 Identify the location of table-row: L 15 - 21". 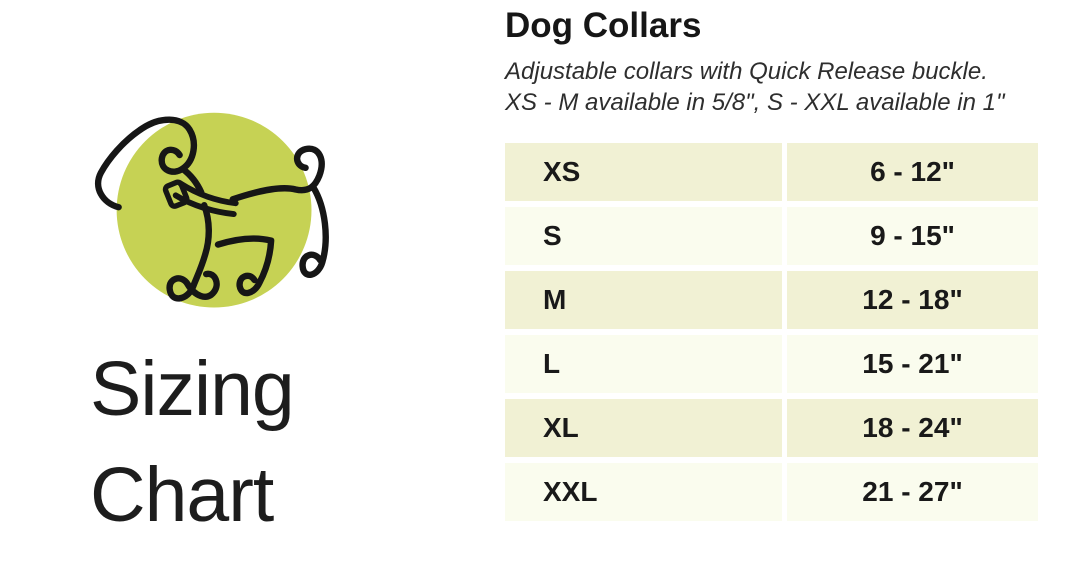
(771, 364).